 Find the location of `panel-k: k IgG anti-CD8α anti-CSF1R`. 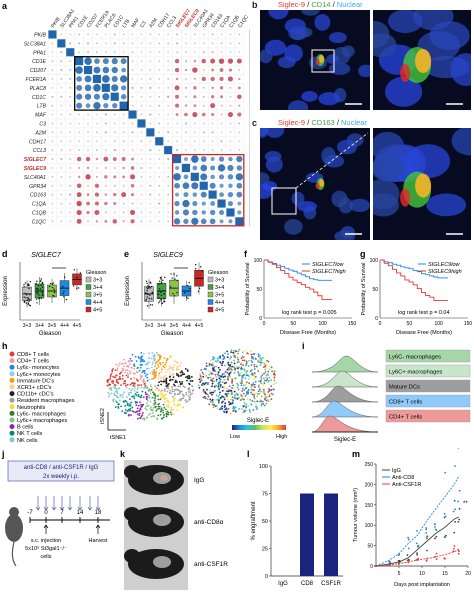

panel-k: k IgG anti-CD8α anti-CSF1R is located at coordinates (180, 521).